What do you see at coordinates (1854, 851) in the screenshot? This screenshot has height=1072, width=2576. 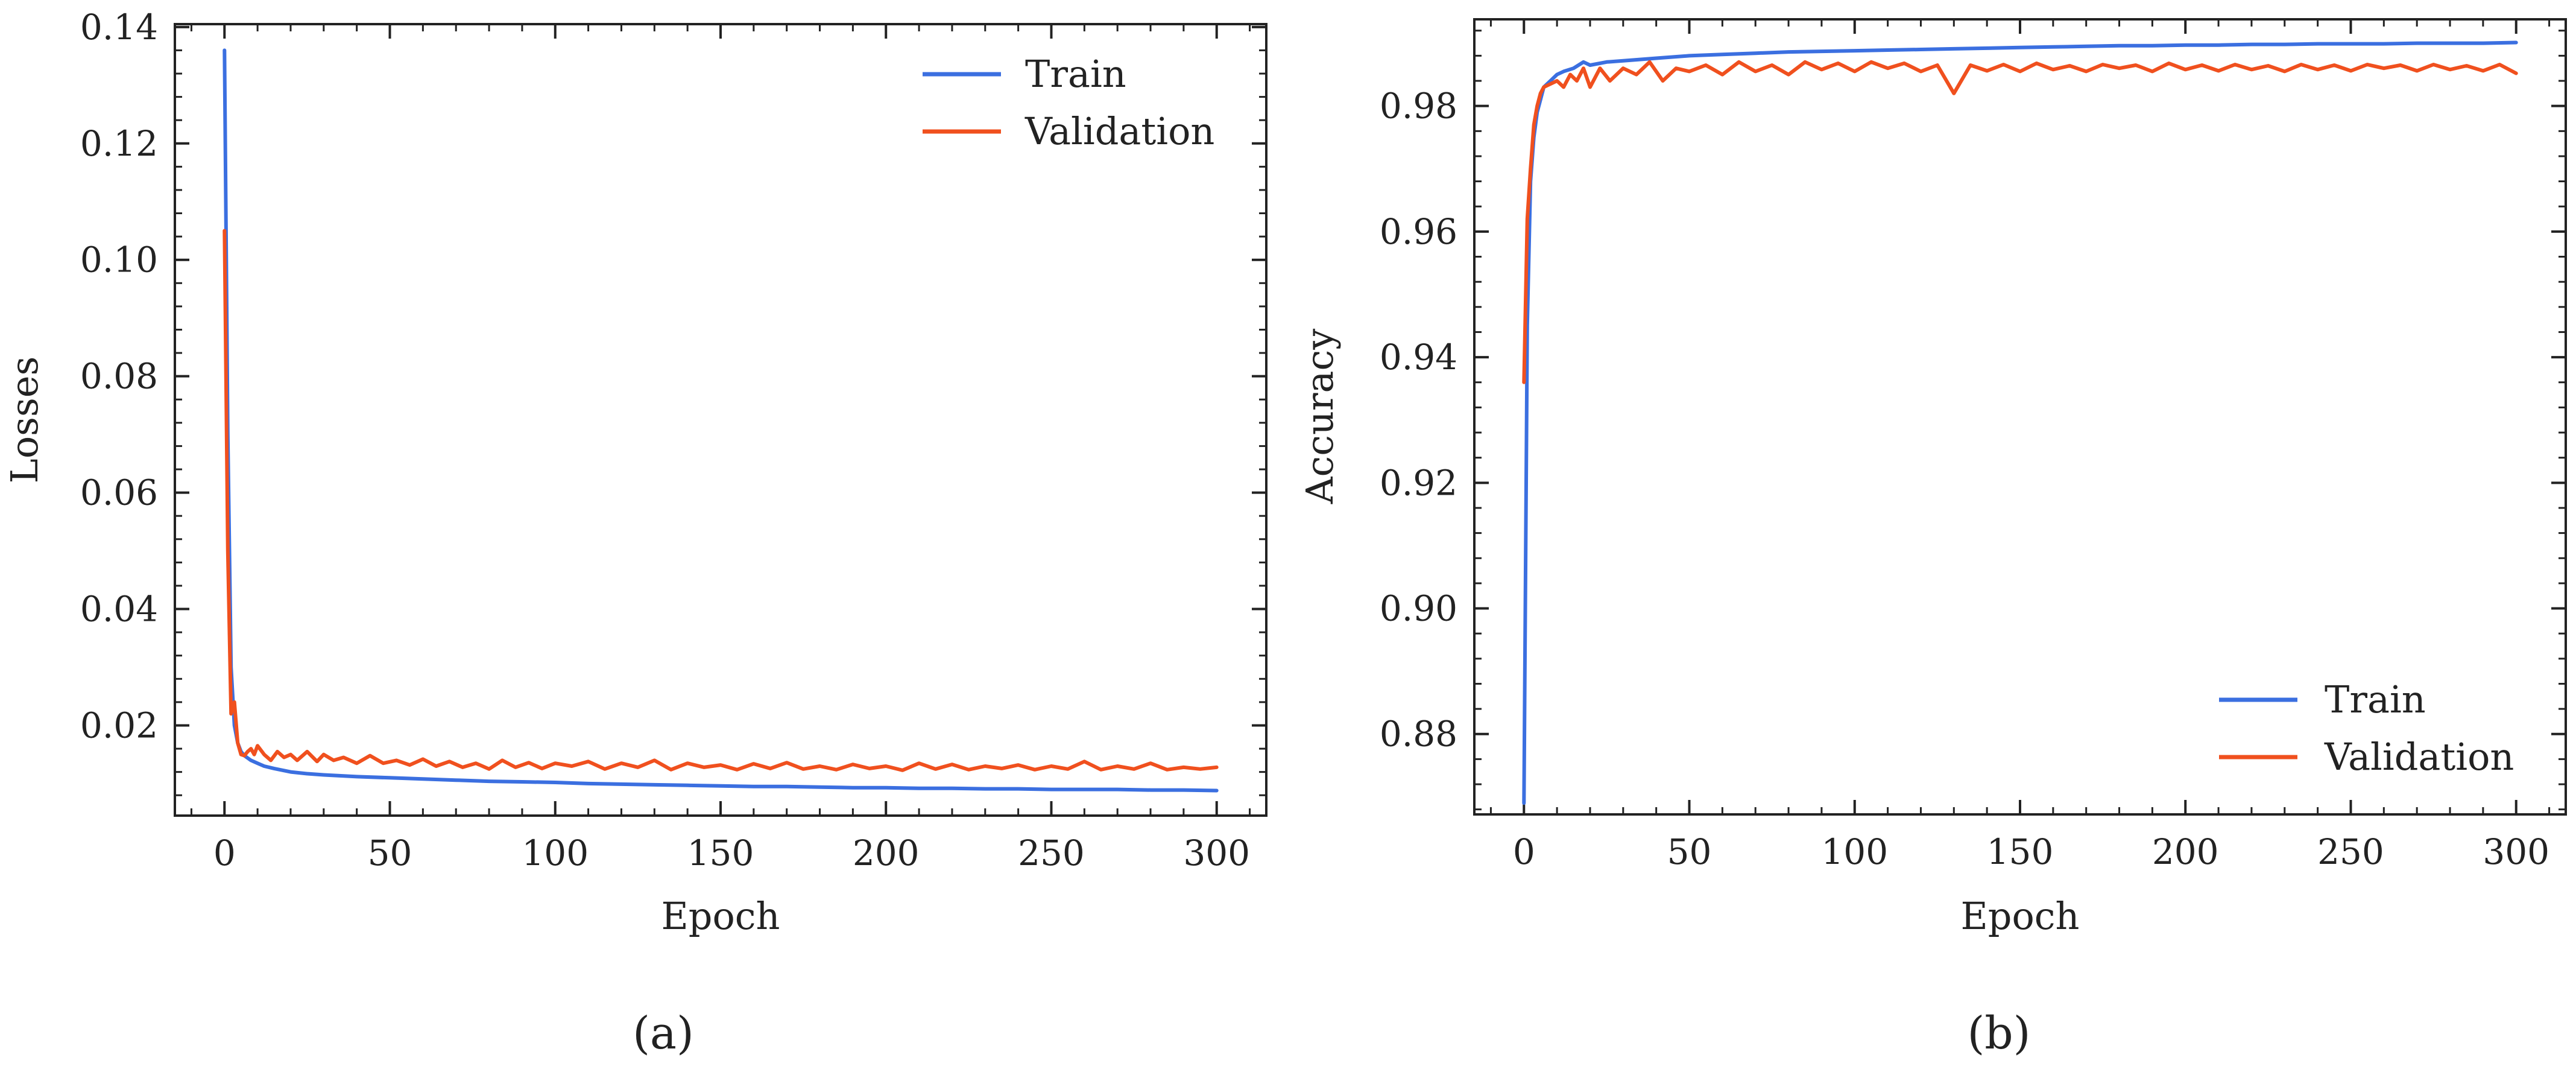 I see `accuracy-xtick-label: 100` at bounding box center [1854, 851].